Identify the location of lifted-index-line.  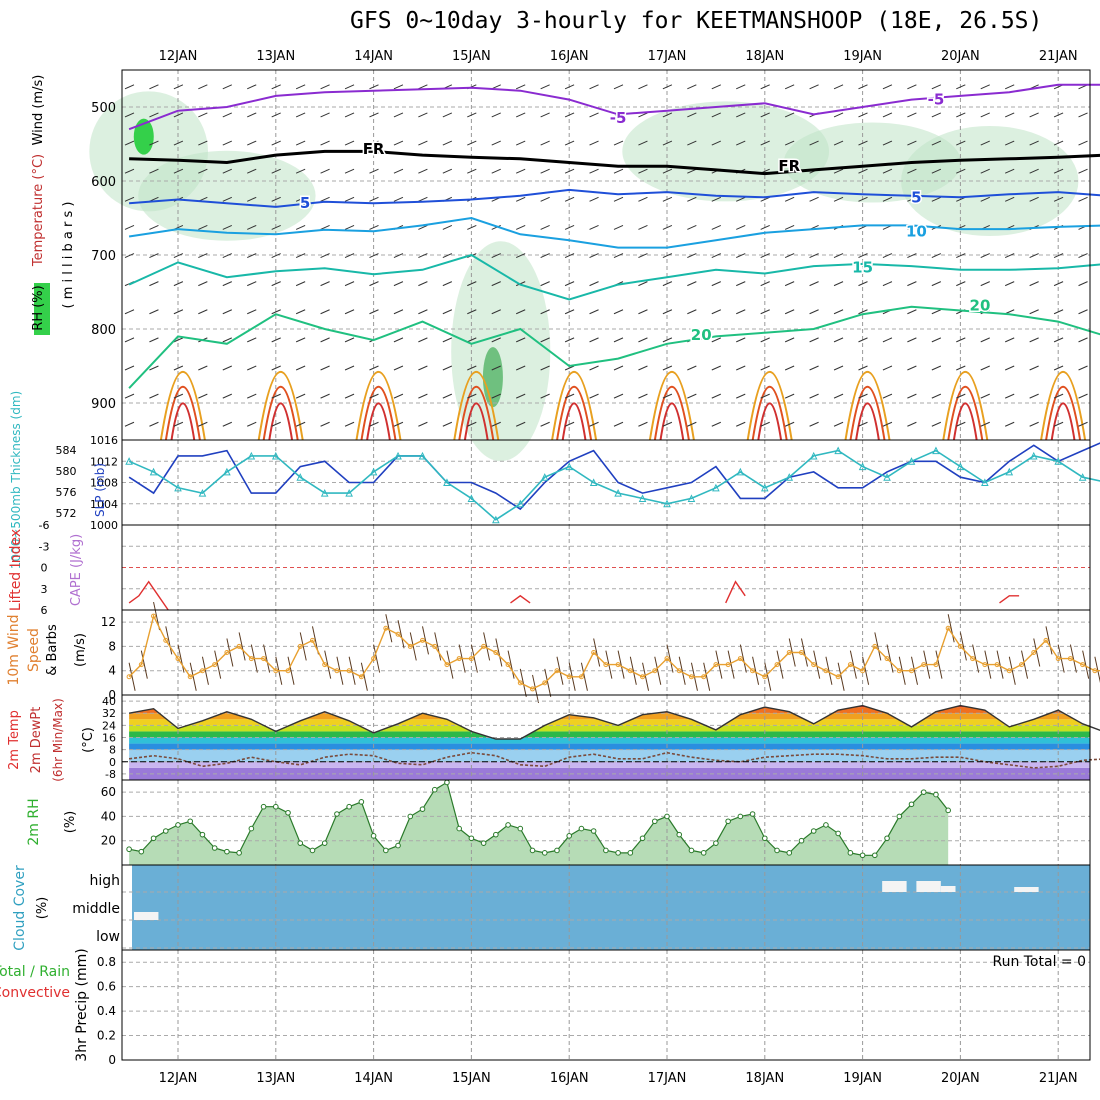
(735, 592).